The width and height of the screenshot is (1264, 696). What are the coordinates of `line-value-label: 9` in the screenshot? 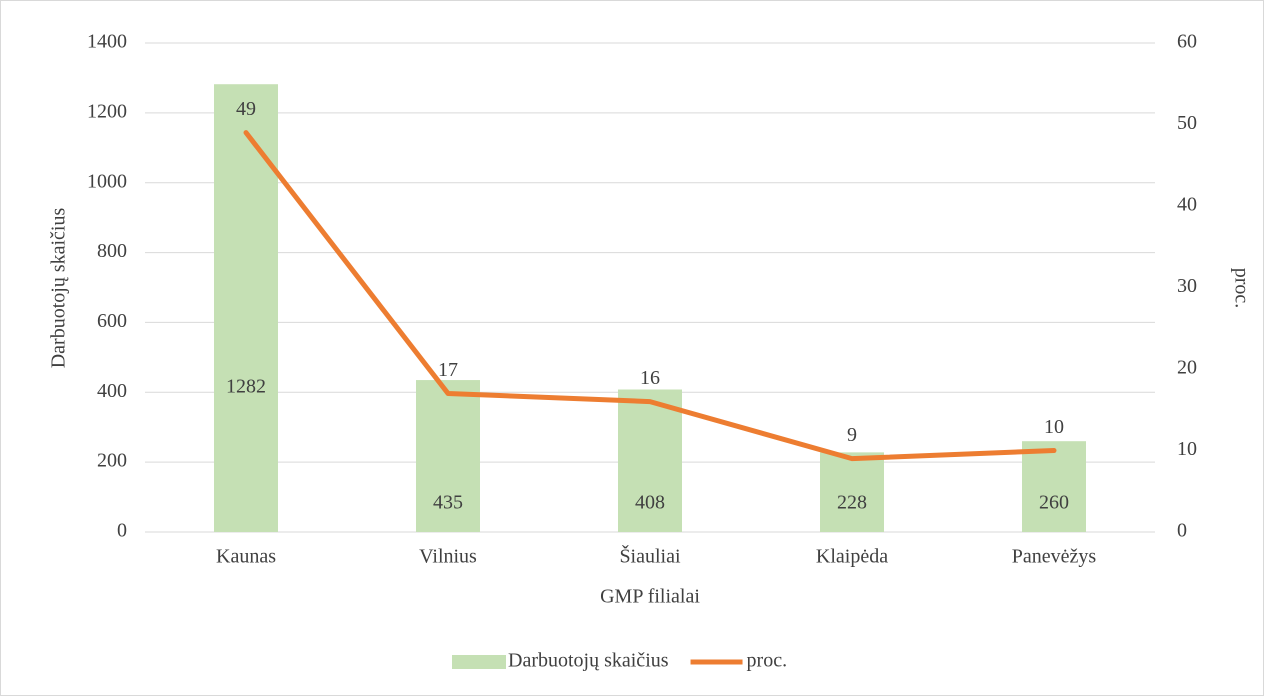 It's located at (852, 435).